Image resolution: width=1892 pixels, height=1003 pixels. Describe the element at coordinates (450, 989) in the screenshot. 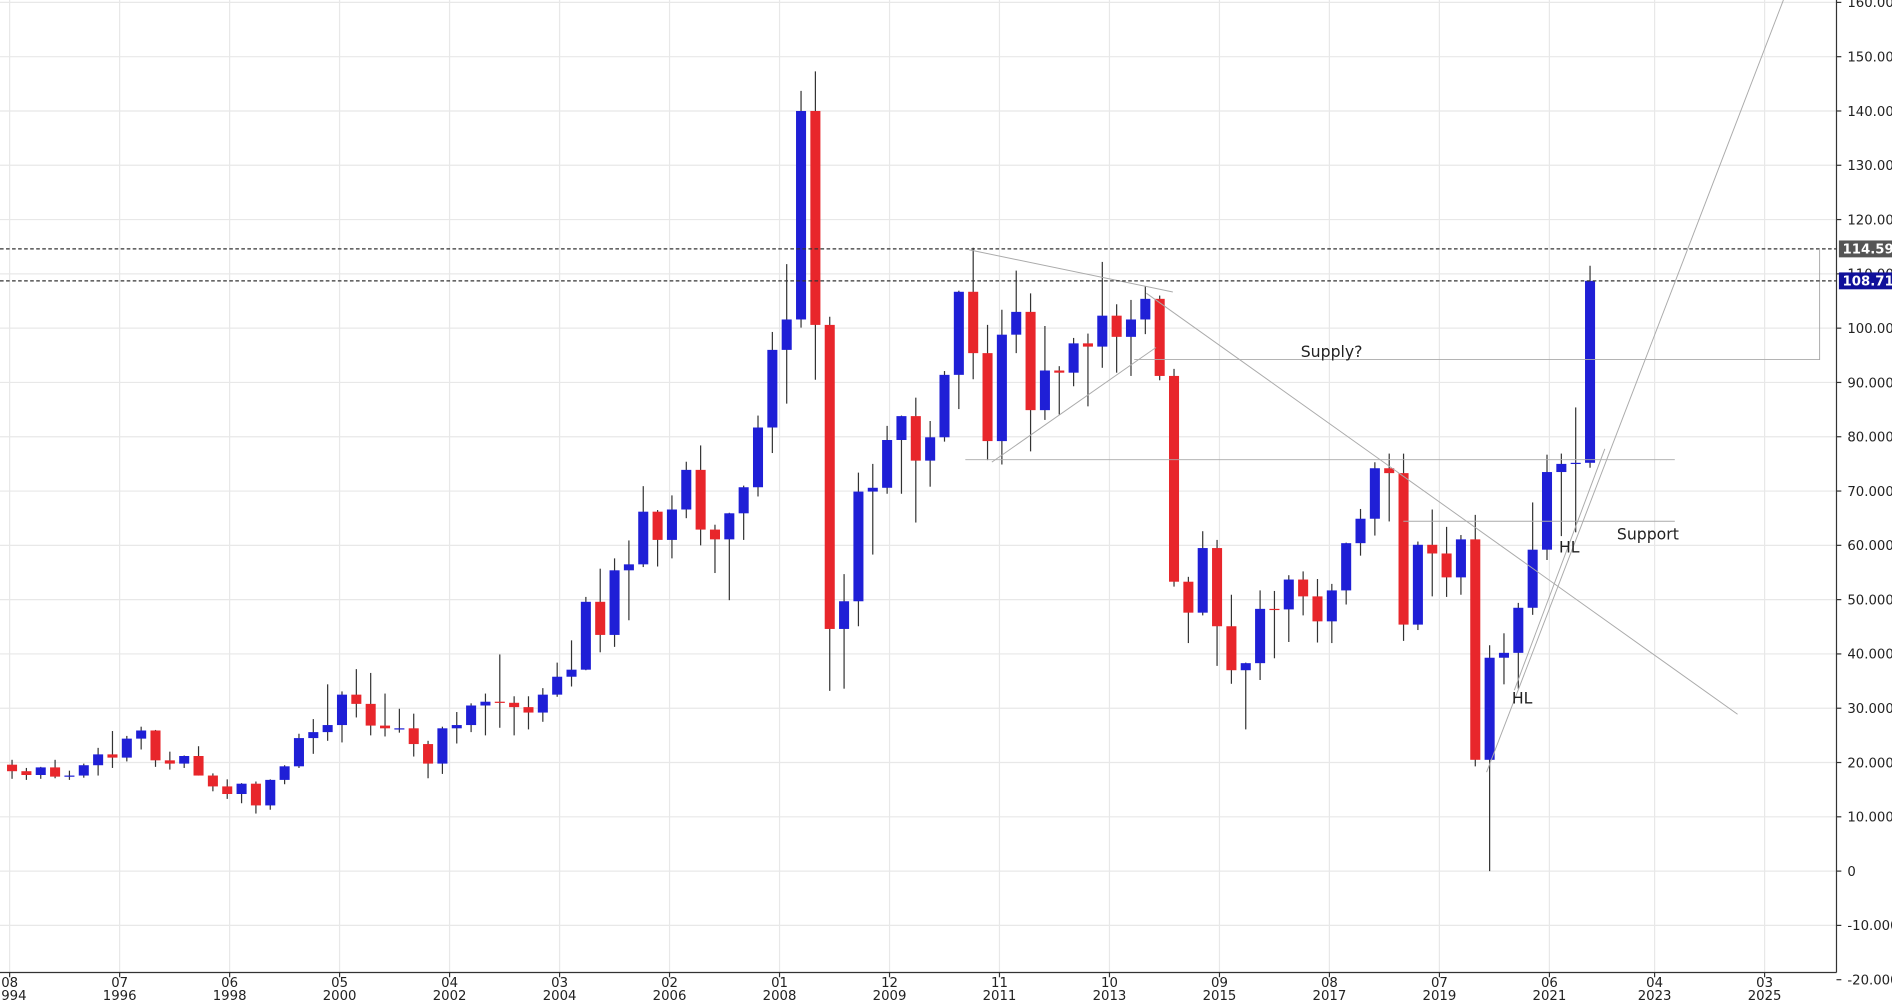

I see `x-tick-label: 04 2002` at that location.